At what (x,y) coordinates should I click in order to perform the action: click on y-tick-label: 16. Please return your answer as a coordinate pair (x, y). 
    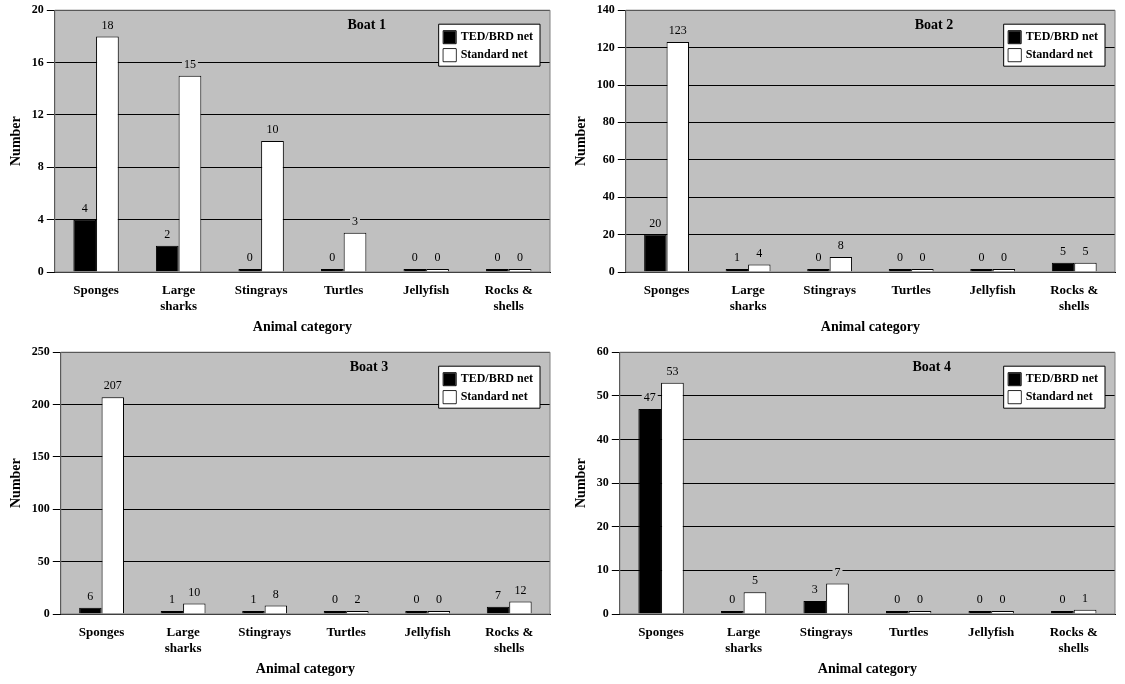
    Looking at the image, I should click on (37, 61).